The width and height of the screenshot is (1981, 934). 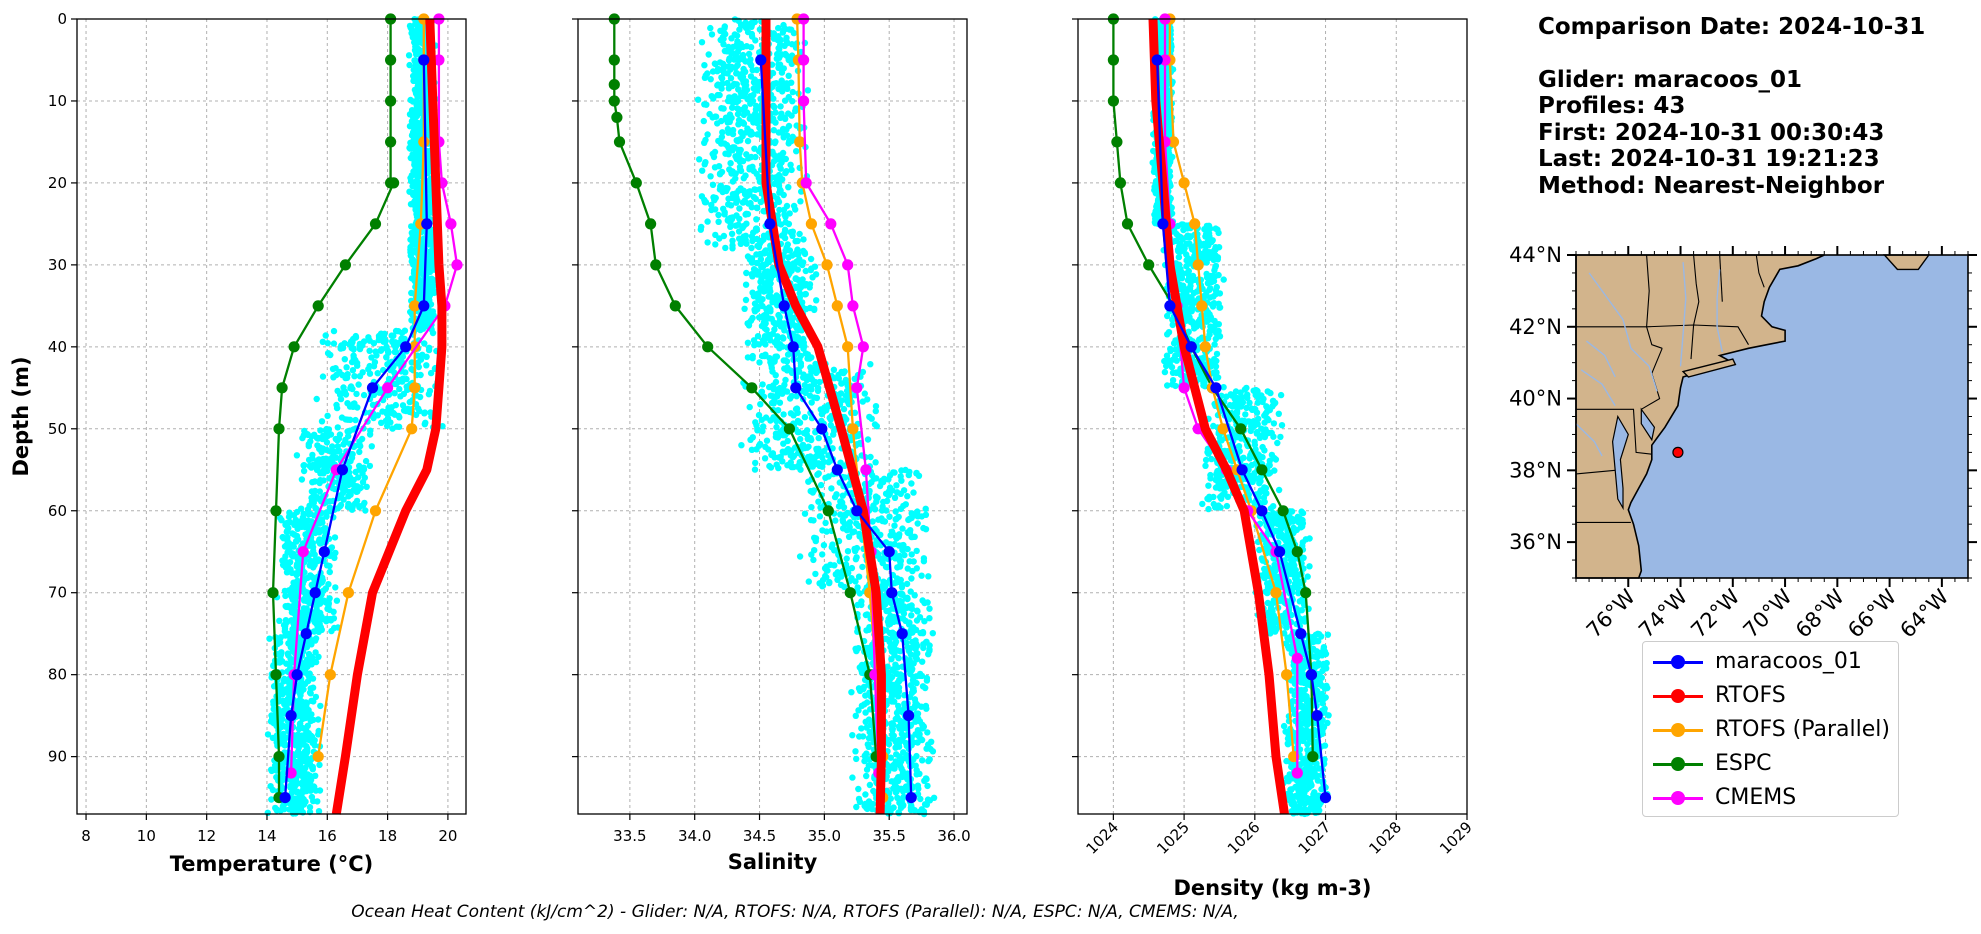 What do you see at coordinates (816, 417) in the screenshot?
I see `glider-profile-cloud` at bounding box center [816, 417].